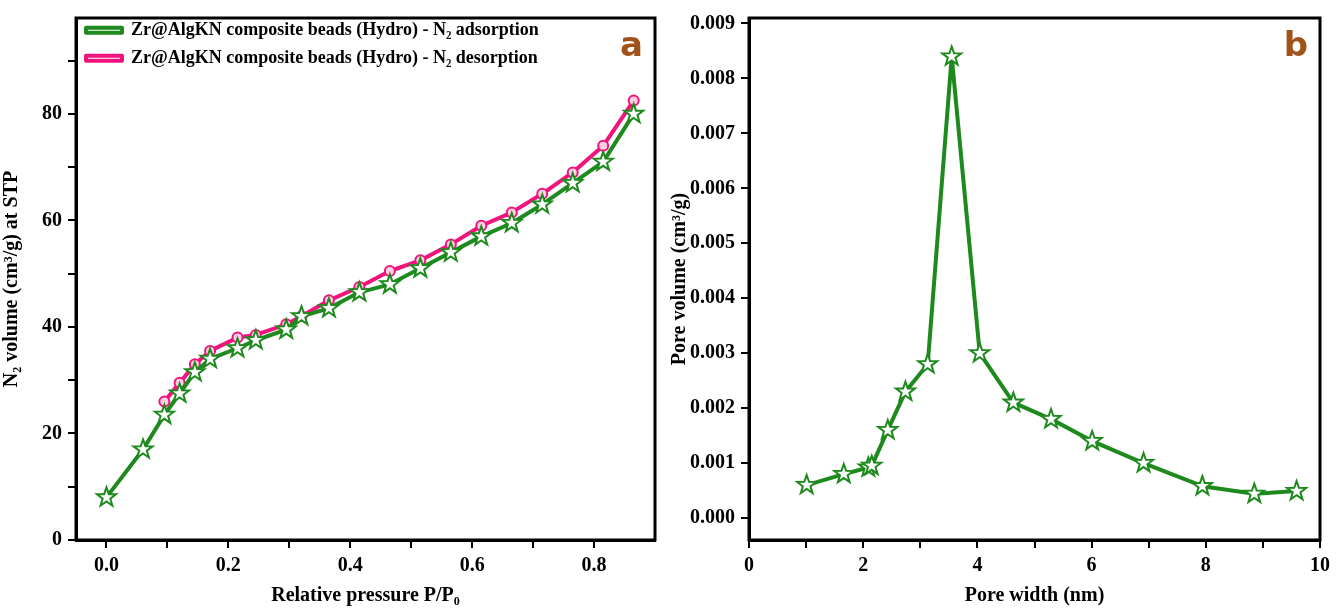 The height and width of the screenshot is (608, 1336). Describe the element at coordinates (52, 325) in the screenshot. I see `y-tick-label: 40` at that location.